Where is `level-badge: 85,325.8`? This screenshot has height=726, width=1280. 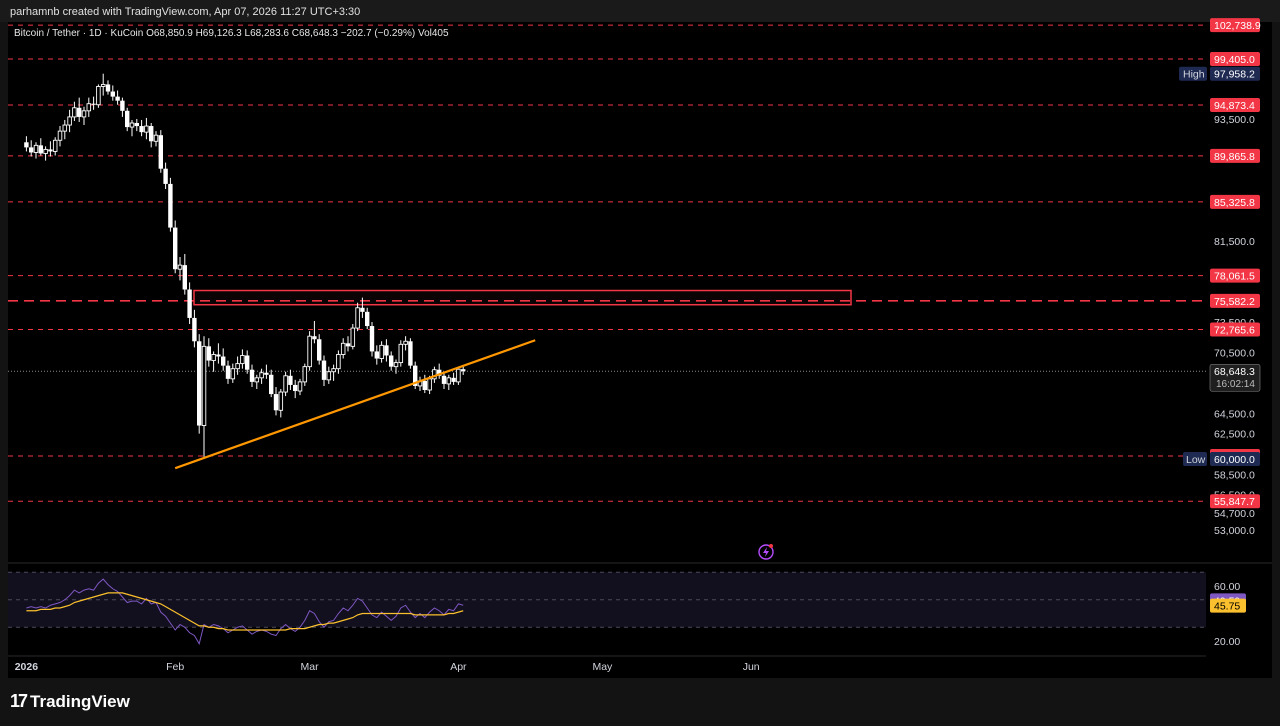
level-badge: 85,325.8 is located at coordinates (1234, 203).